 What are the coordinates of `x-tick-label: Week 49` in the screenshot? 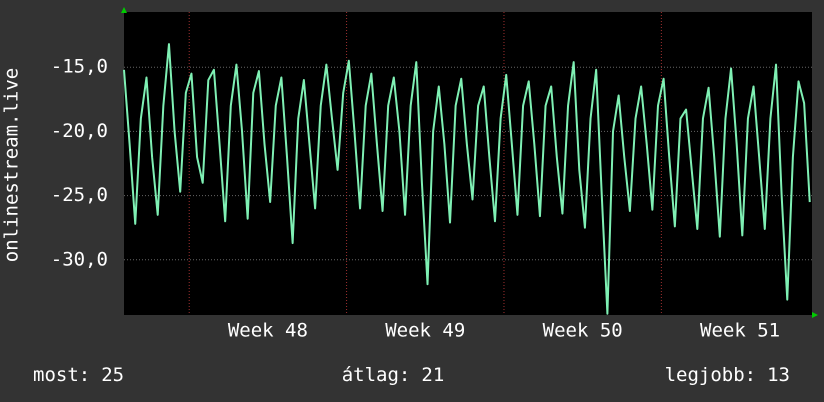 It's located at (425, 331).